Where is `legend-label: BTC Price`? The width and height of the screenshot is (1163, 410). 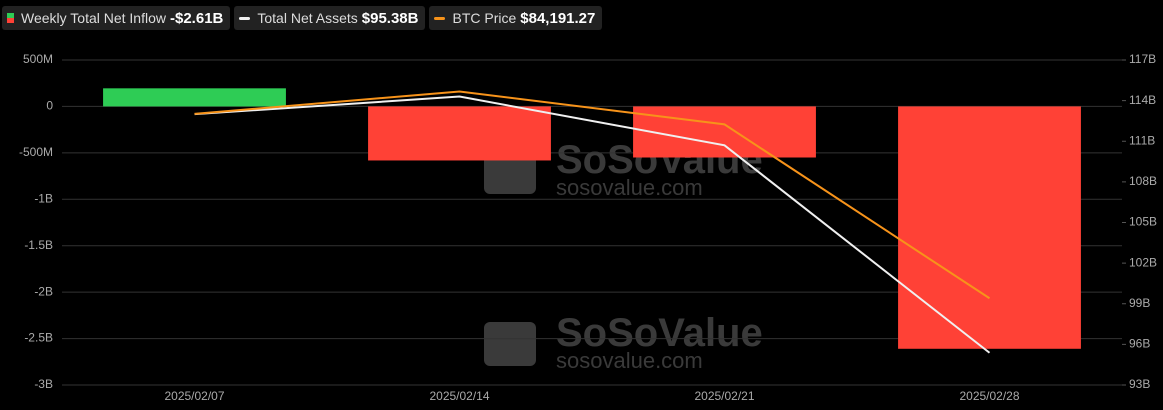 legend-label: BTC Price is located at coordinates (484, 18).